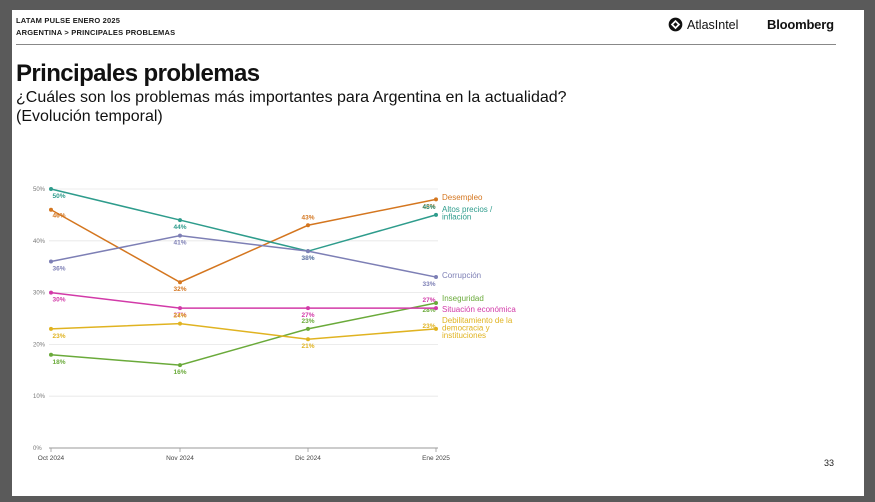  I want to click on series-label-line: Situación económica, so click(479, 309).